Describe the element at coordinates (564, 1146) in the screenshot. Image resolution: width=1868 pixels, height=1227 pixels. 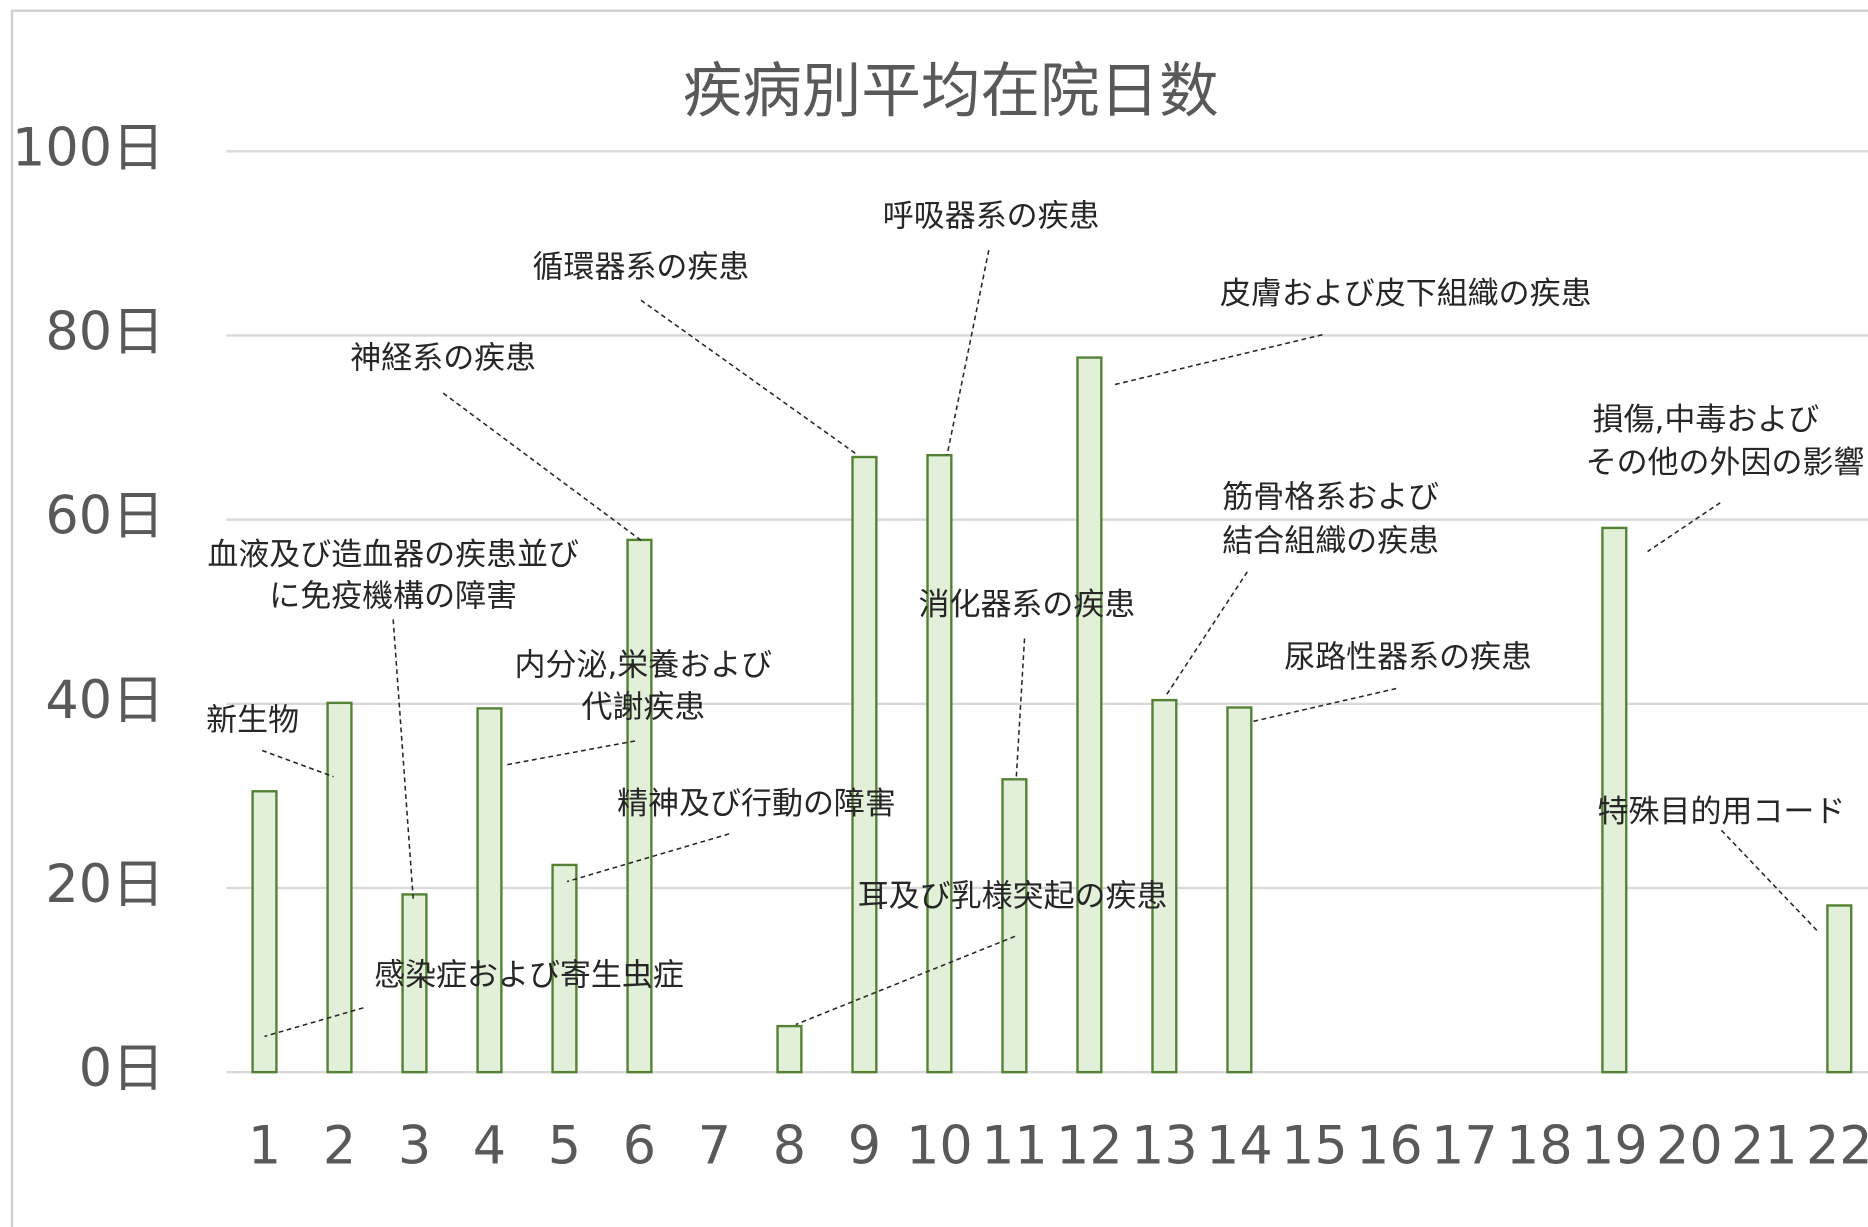
I see `x-tick-label: 5` at that location.